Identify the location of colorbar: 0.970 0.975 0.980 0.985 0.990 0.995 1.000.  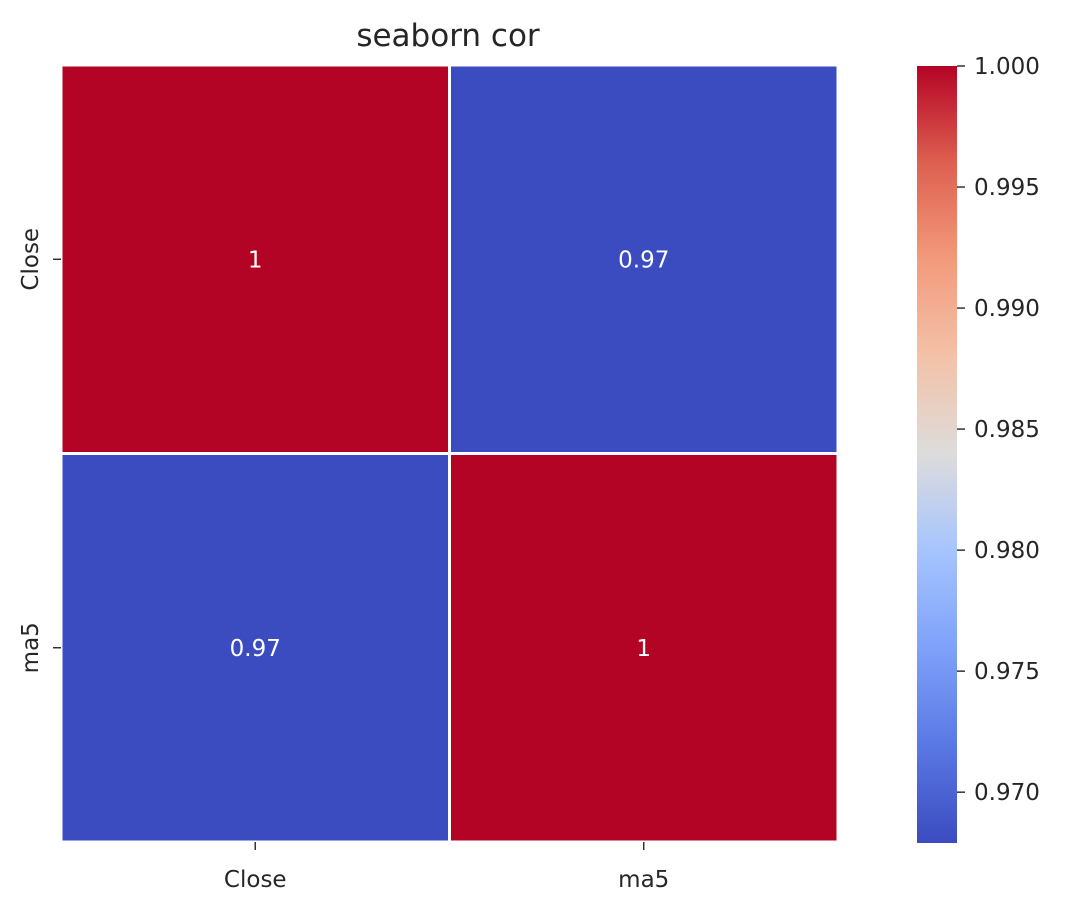
(978, 448).